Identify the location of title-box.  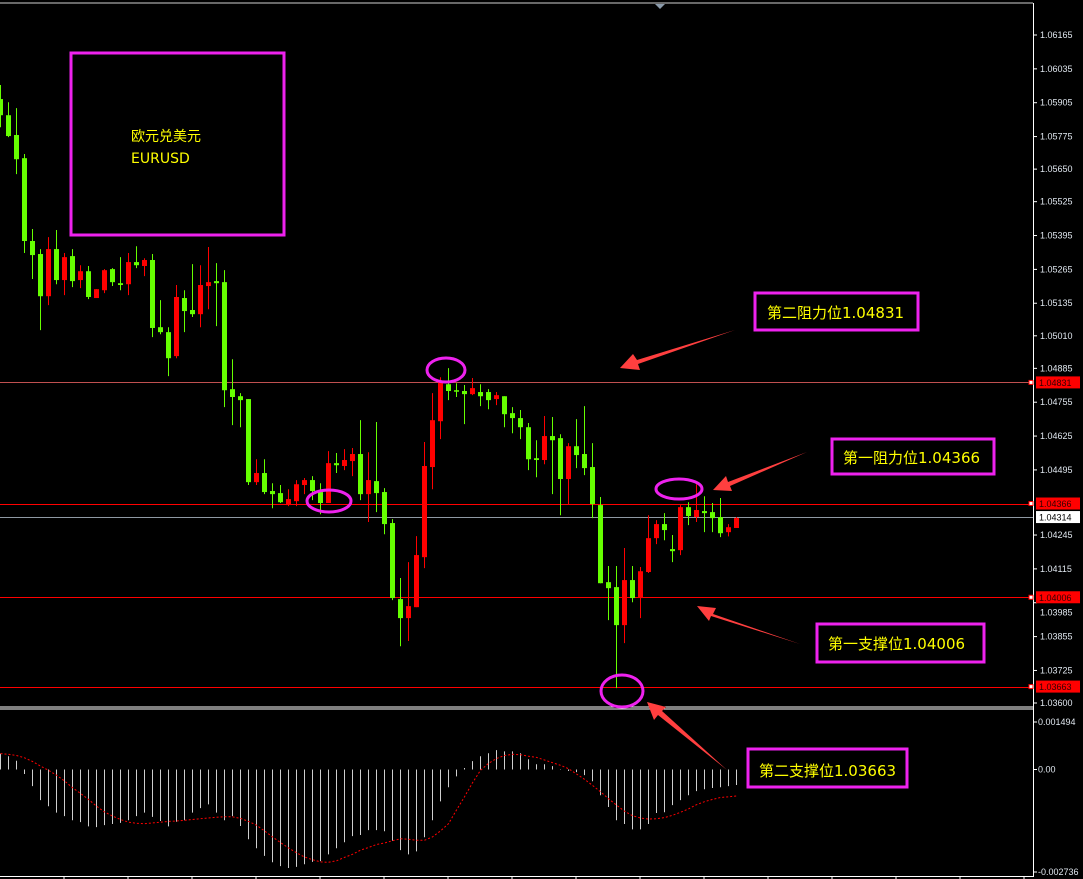
(177, 144).